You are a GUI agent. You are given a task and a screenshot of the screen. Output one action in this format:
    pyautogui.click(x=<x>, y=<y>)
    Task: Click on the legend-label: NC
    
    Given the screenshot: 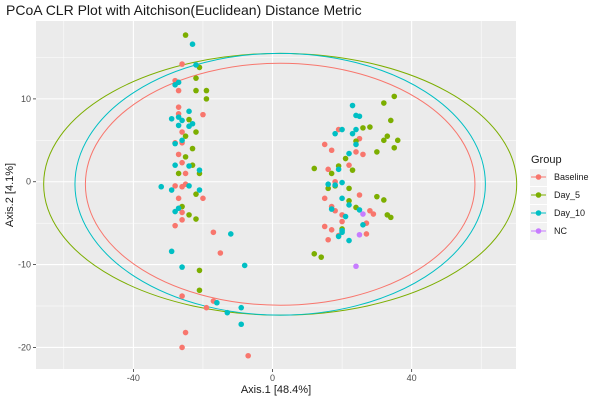 What is the action you would take?
    pyautogui.click(x=560, y=231)
    